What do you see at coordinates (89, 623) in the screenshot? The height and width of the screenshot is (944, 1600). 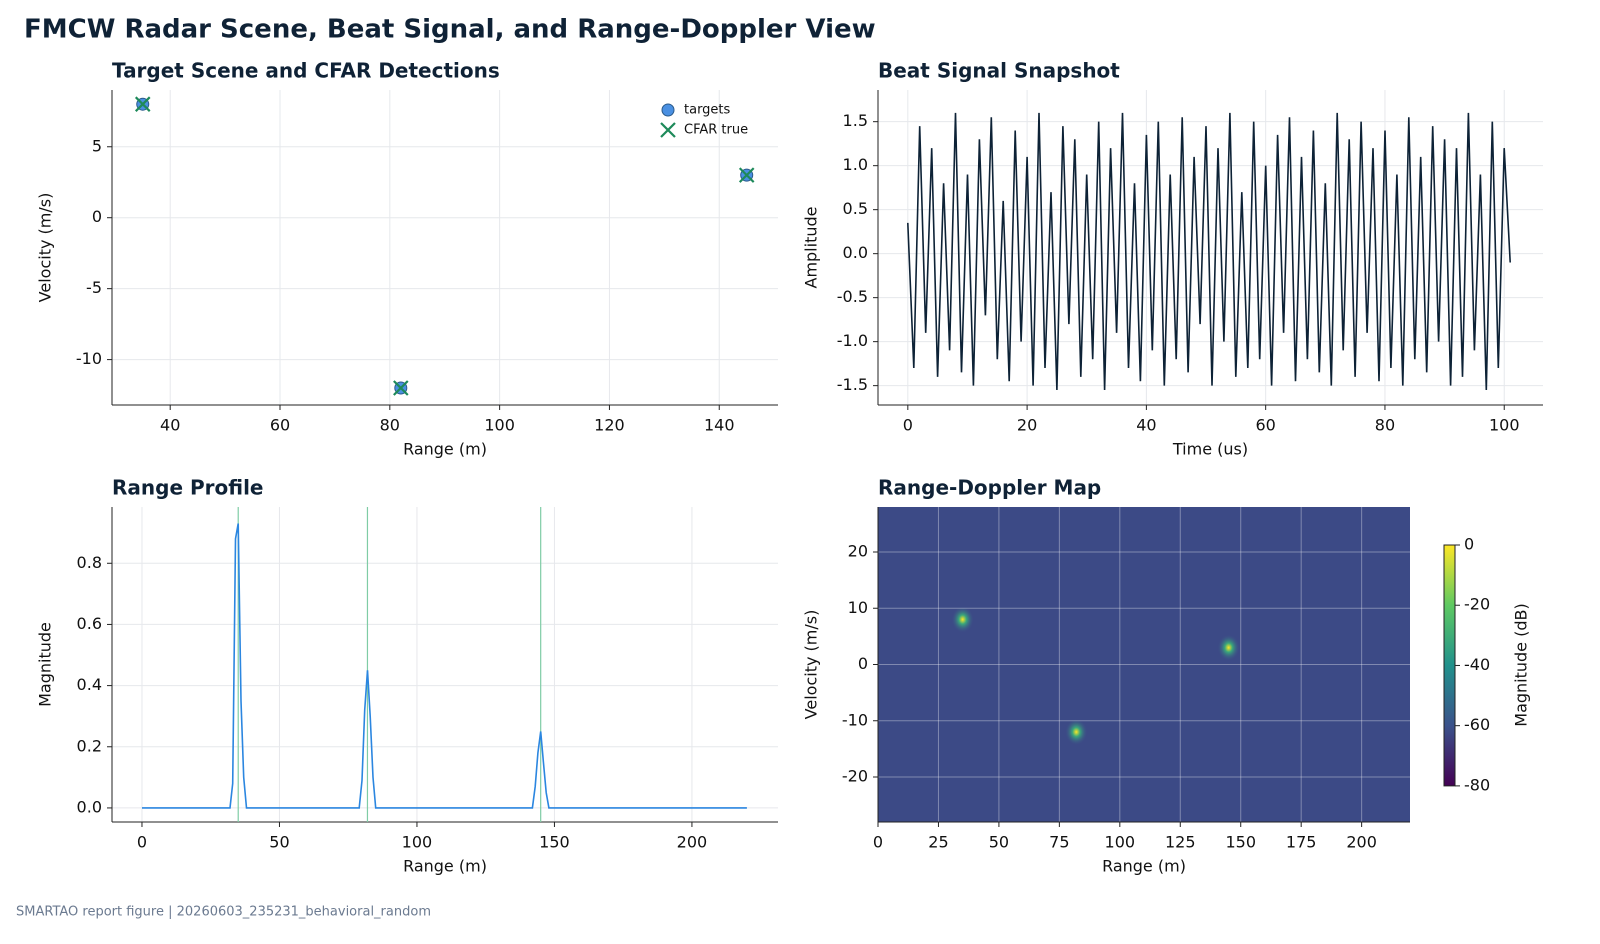 I see `y-tick-label: 0.6` at bounding box center [89, 623].